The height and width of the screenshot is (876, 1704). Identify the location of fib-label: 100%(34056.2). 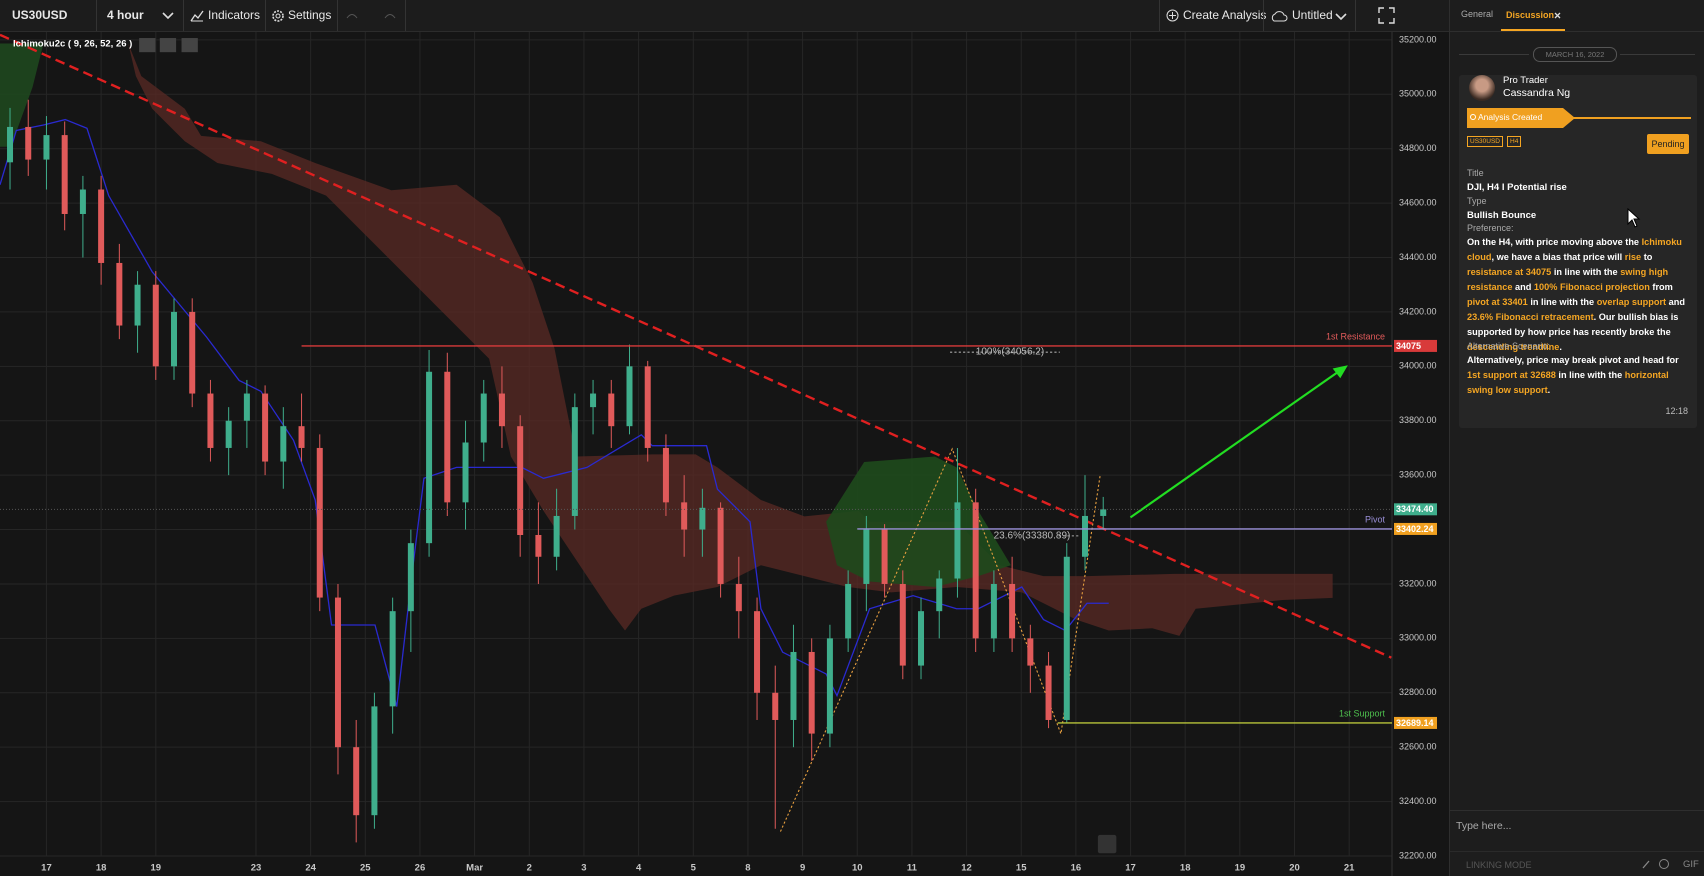
(1010, 352).